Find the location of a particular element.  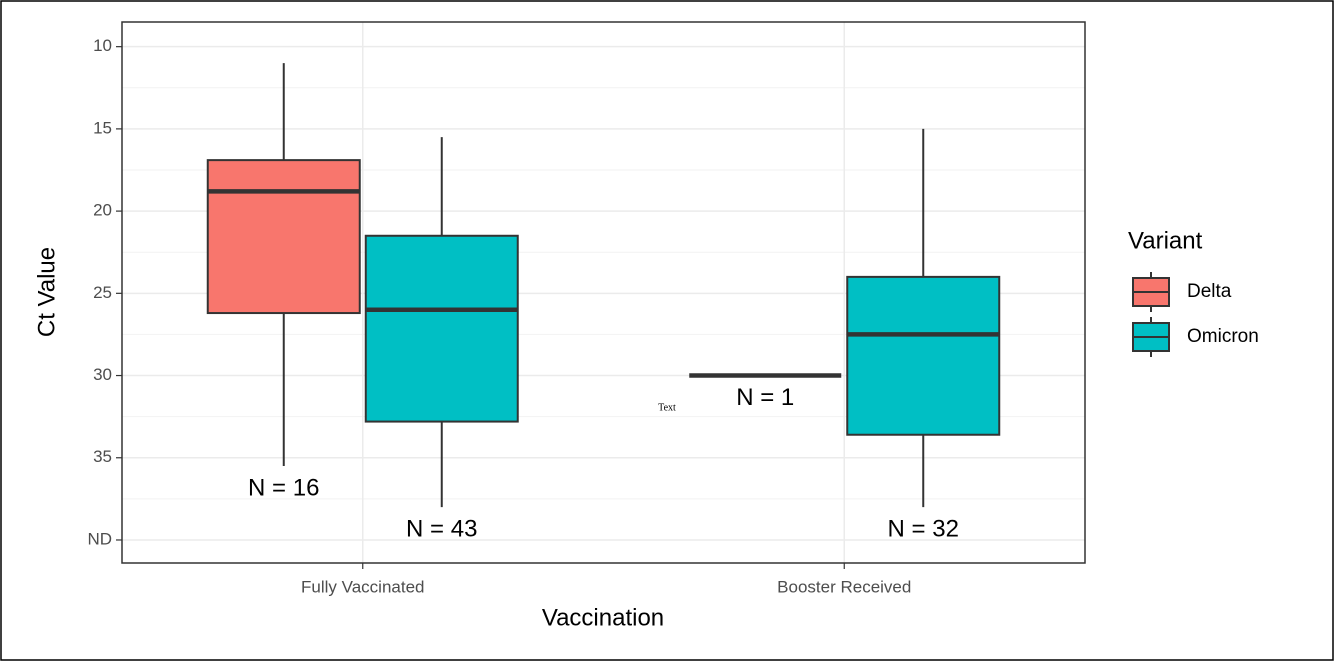

legend-item: Omicron is located at coordinates (1195, 337).